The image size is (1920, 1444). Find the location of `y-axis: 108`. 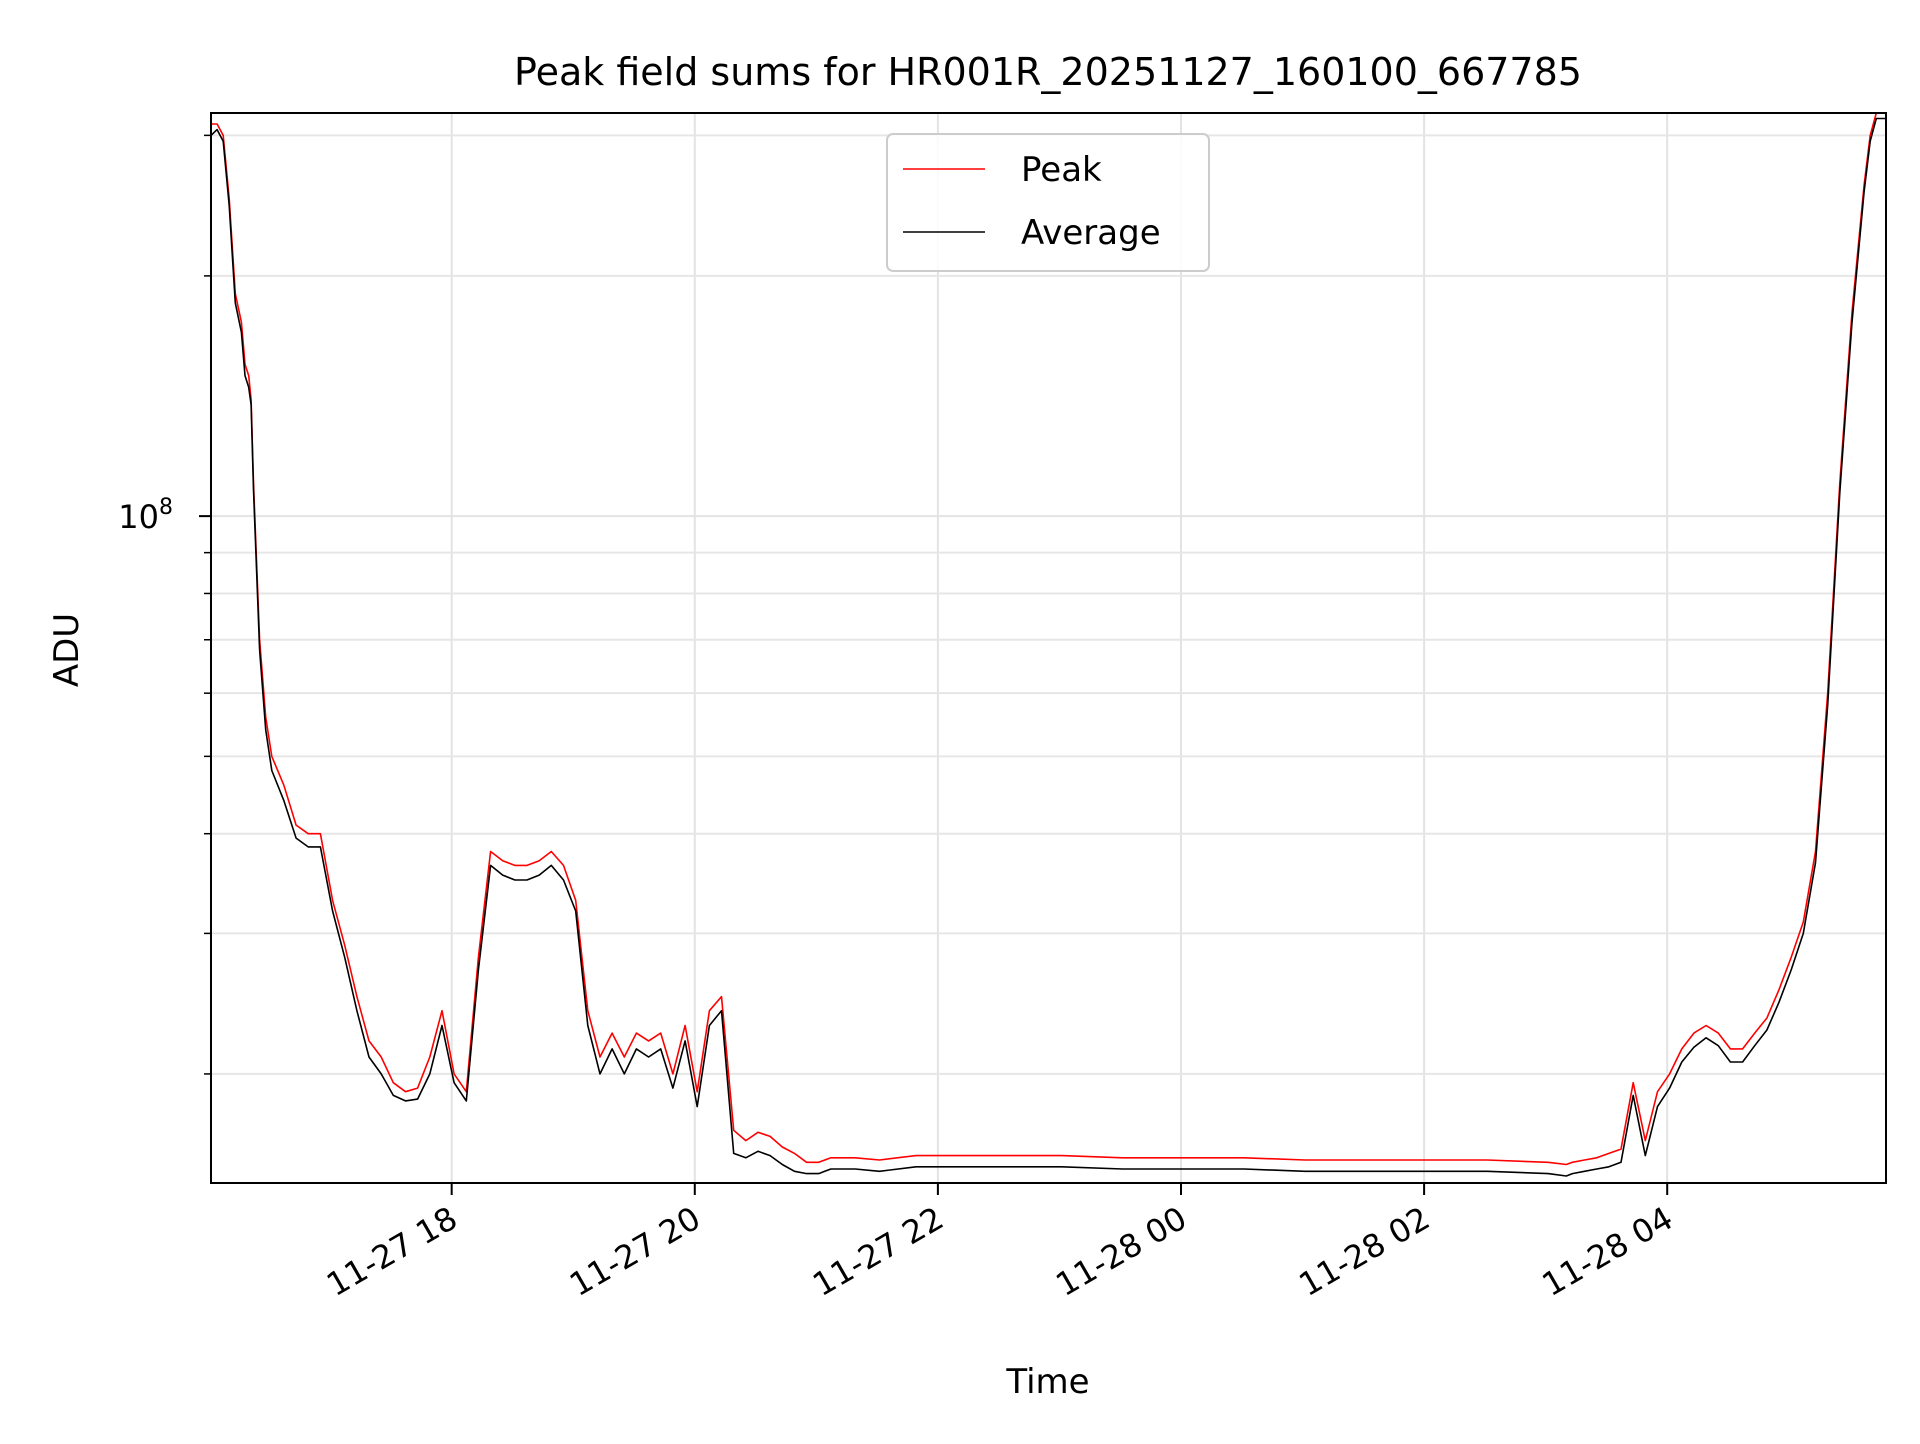

y-axis: 108 is located at coordinates (164, 604).